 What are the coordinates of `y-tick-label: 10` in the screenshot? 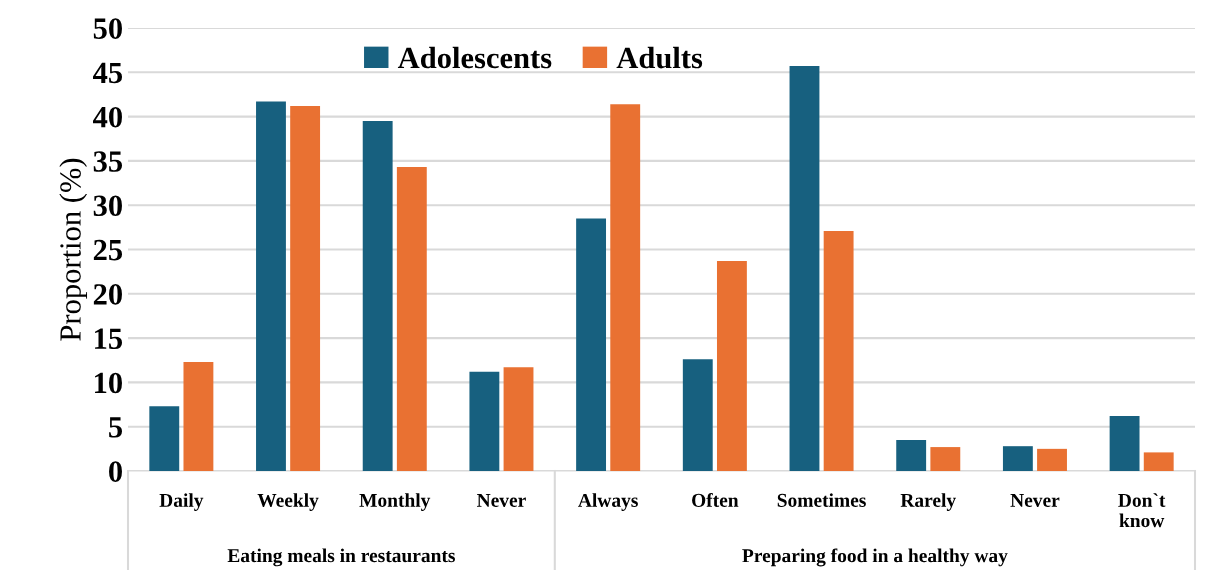 It's located at (108, 383).